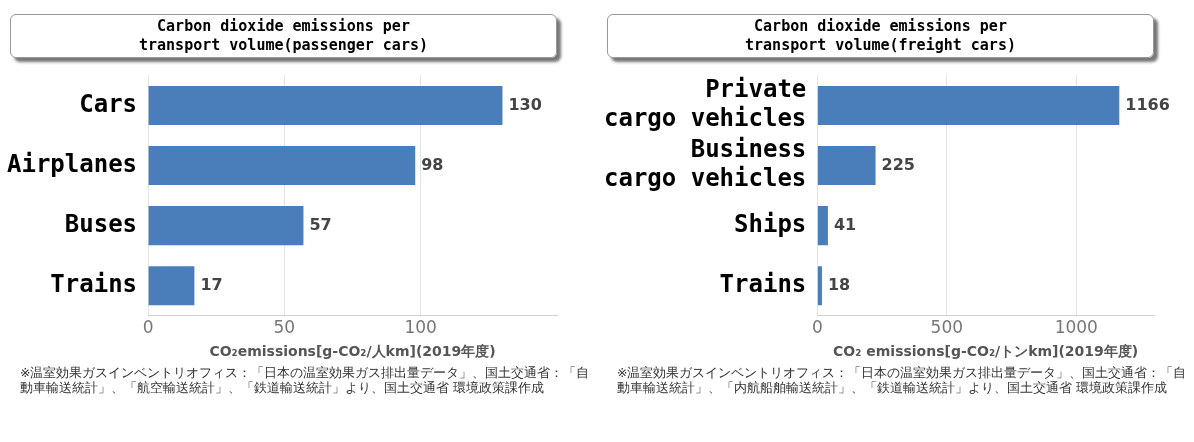  Describe the element at coordinates (284, 327) in the screenshot. I see `x-tick-label: 50` at that location.